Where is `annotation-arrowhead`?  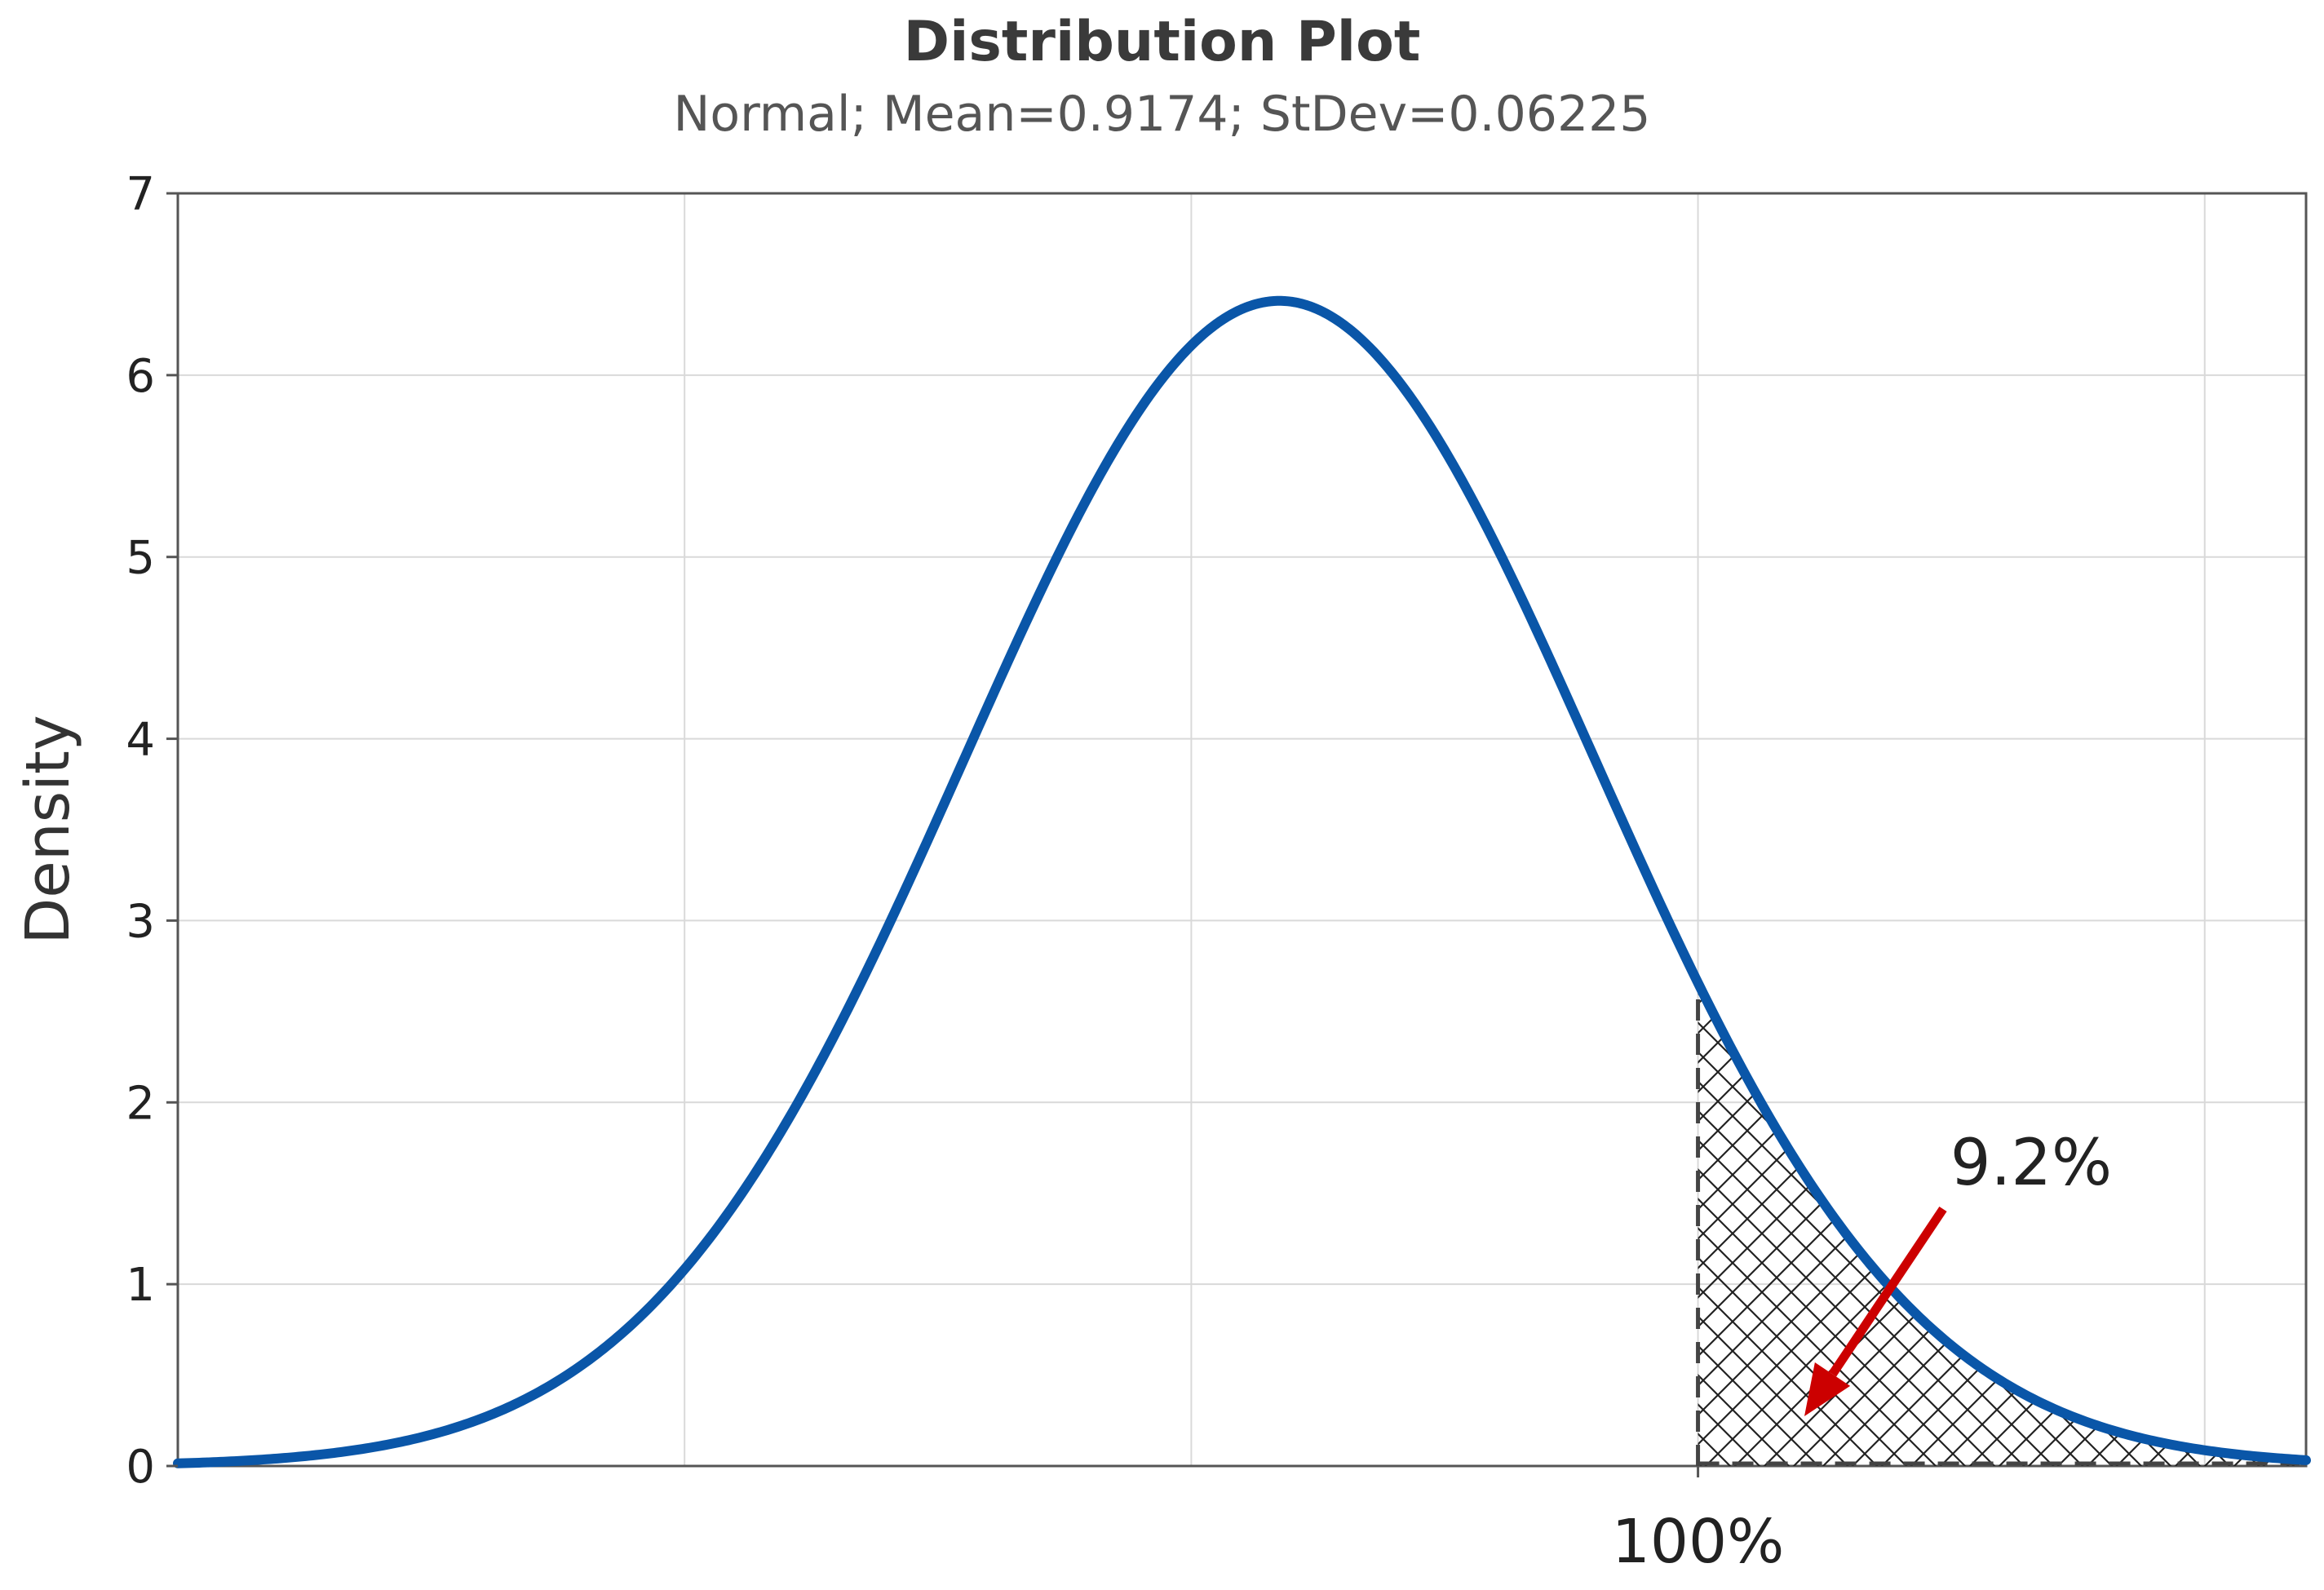
annotation-arrowhead is located at coordinates (1827, 1389).